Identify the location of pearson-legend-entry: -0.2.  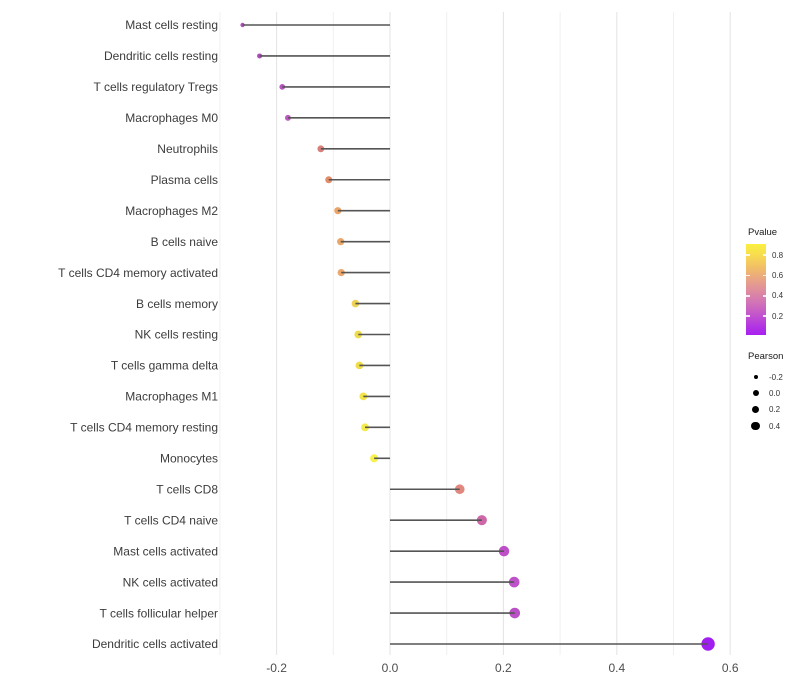
(772, 377).